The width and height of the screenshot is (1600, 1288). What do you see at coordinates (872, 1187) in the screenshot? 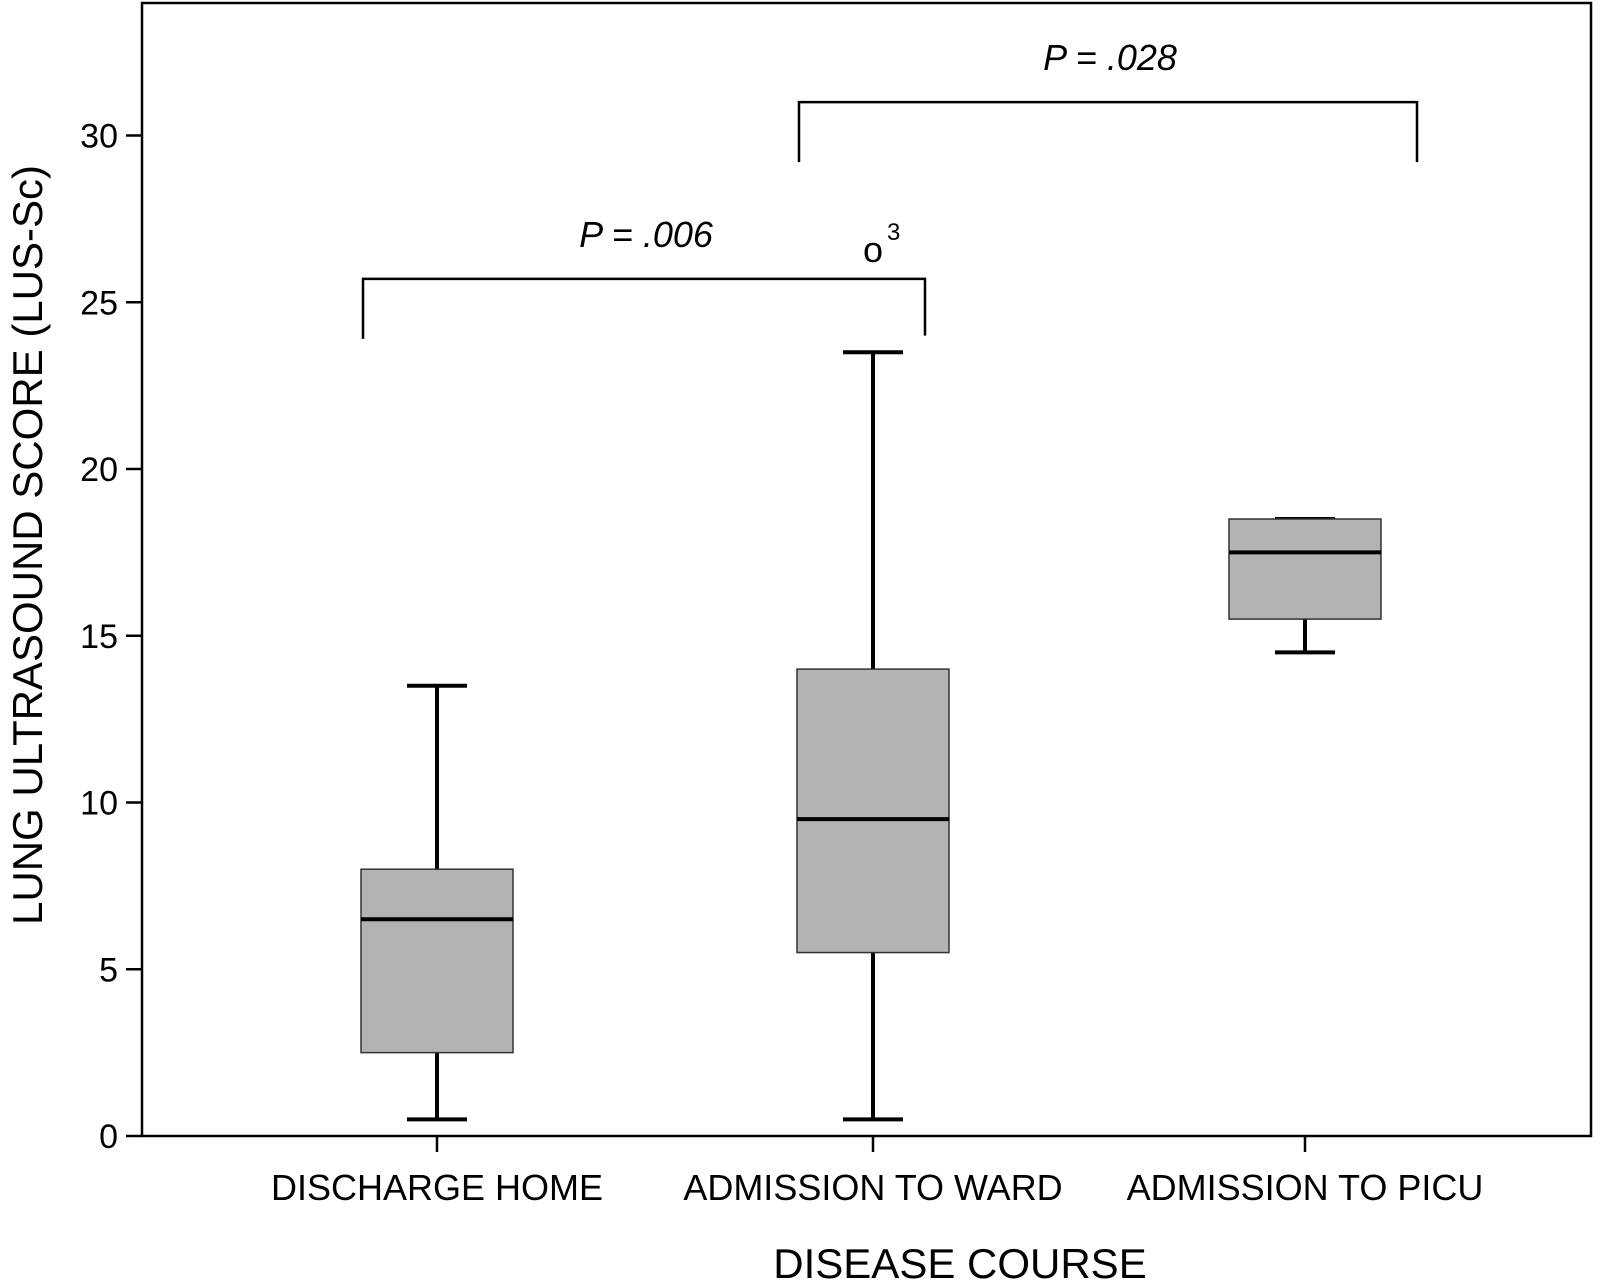
I see `x-tick-label: ADMISSION TO WARD` at bounding box center [872, 1187].